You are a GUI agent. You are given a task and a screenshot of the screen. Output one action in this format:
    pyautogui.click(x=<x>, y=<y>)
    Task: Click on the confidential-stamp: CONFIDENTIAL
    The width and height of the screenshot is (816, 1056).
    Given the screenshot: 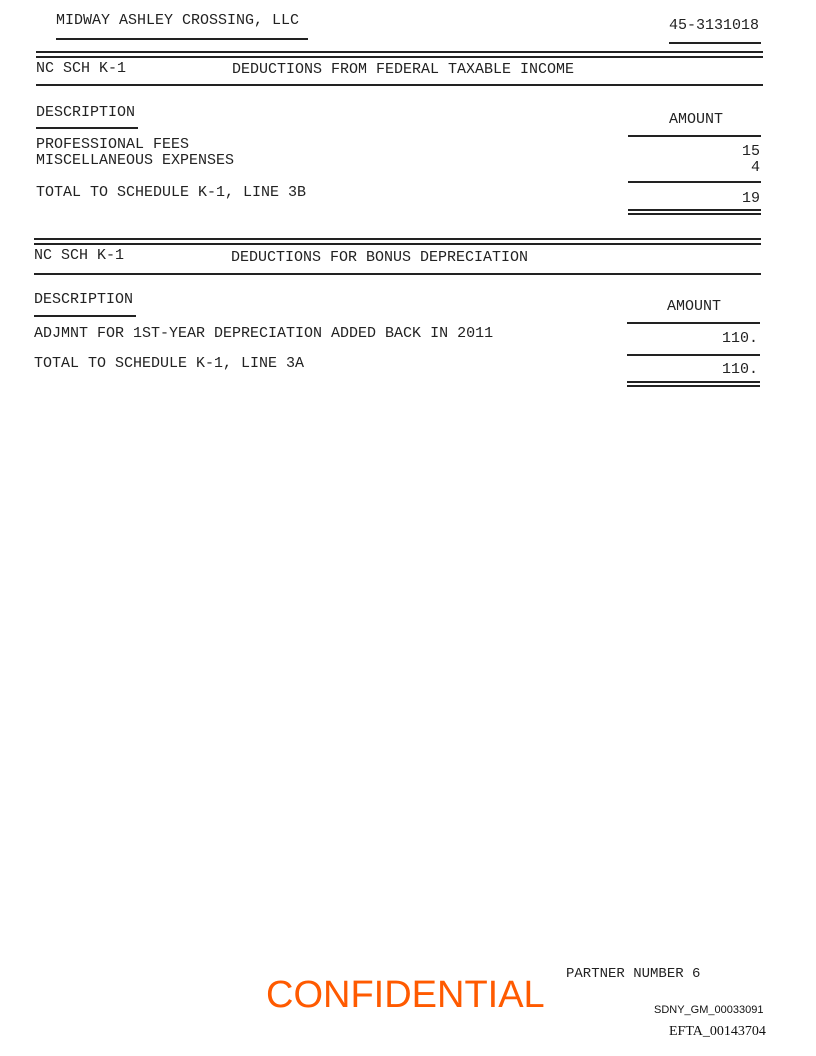 What is the action you would take?
    pyautogui.click(x=405, y=995)
    